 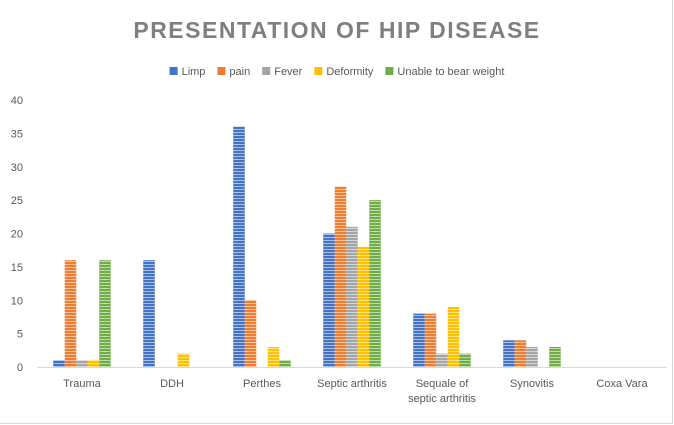 What do you see at coordinates (93, 363) in the screenshot?
I see `bar-trauma-deformity-texture` at bounding box center [93, 363].